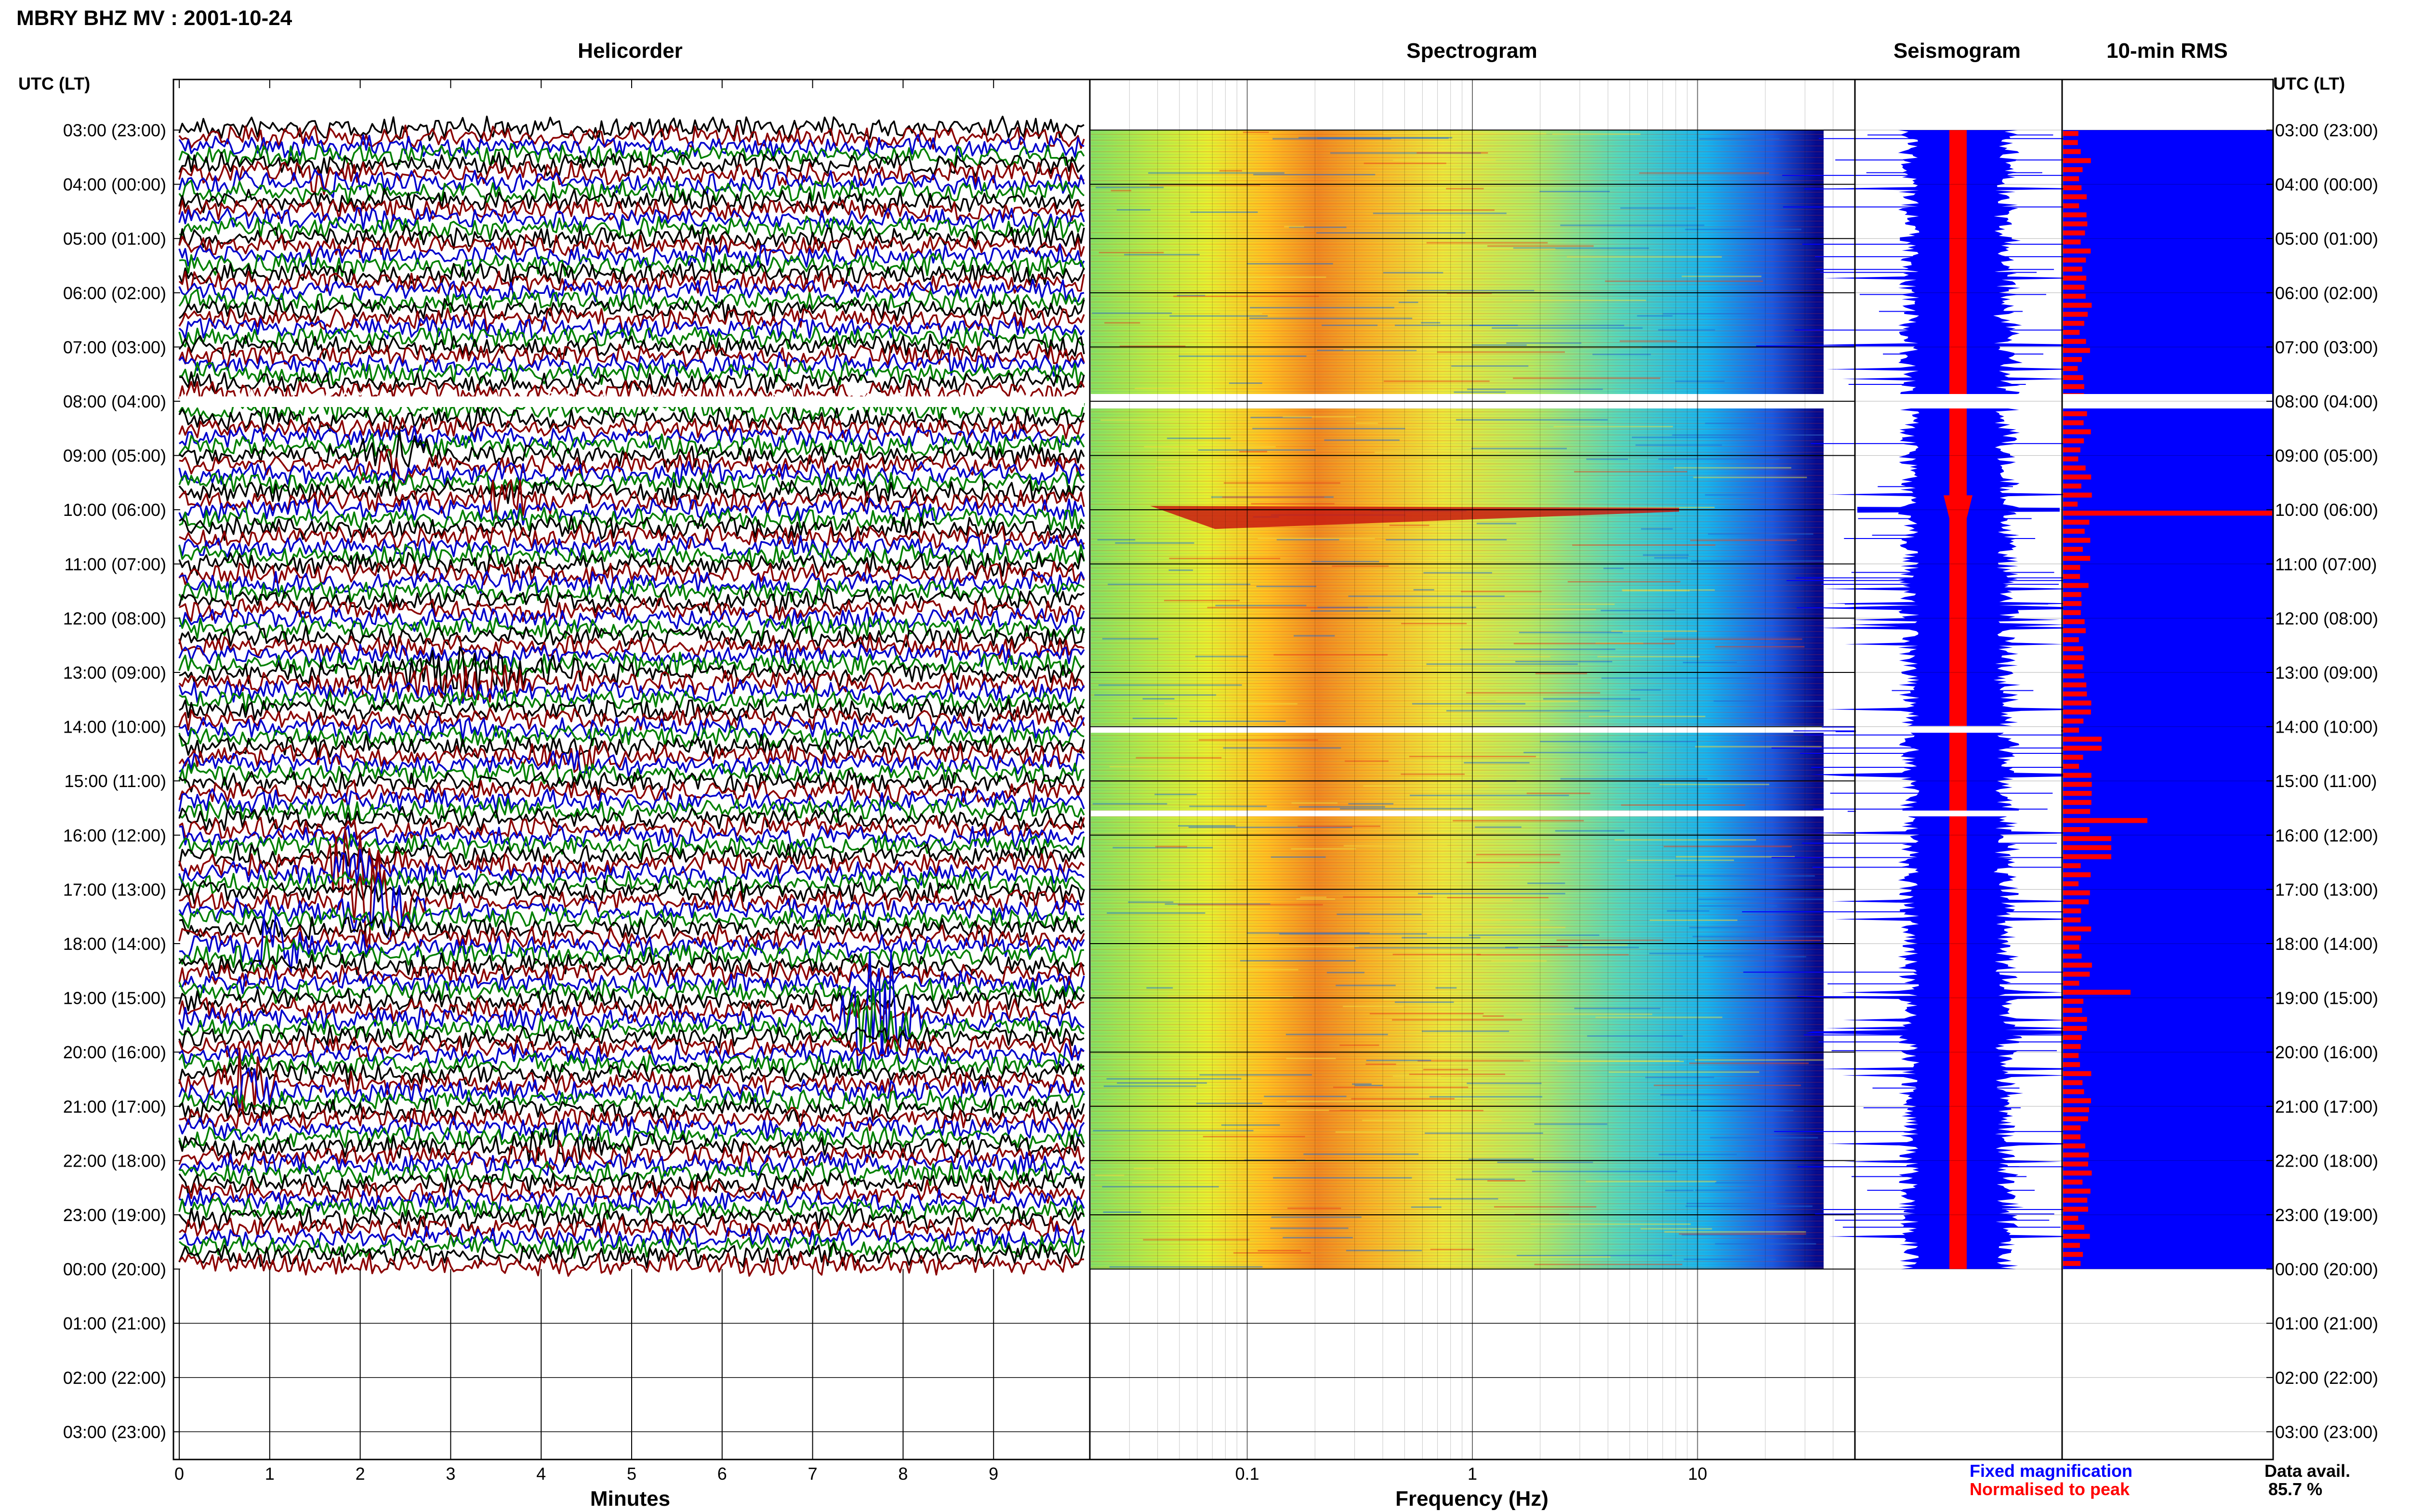 This screenshot has height=1512, width=2409. Describe the element at coordinates (1958, 813) in the screenshot. I see `seismogram-gap` at that location.